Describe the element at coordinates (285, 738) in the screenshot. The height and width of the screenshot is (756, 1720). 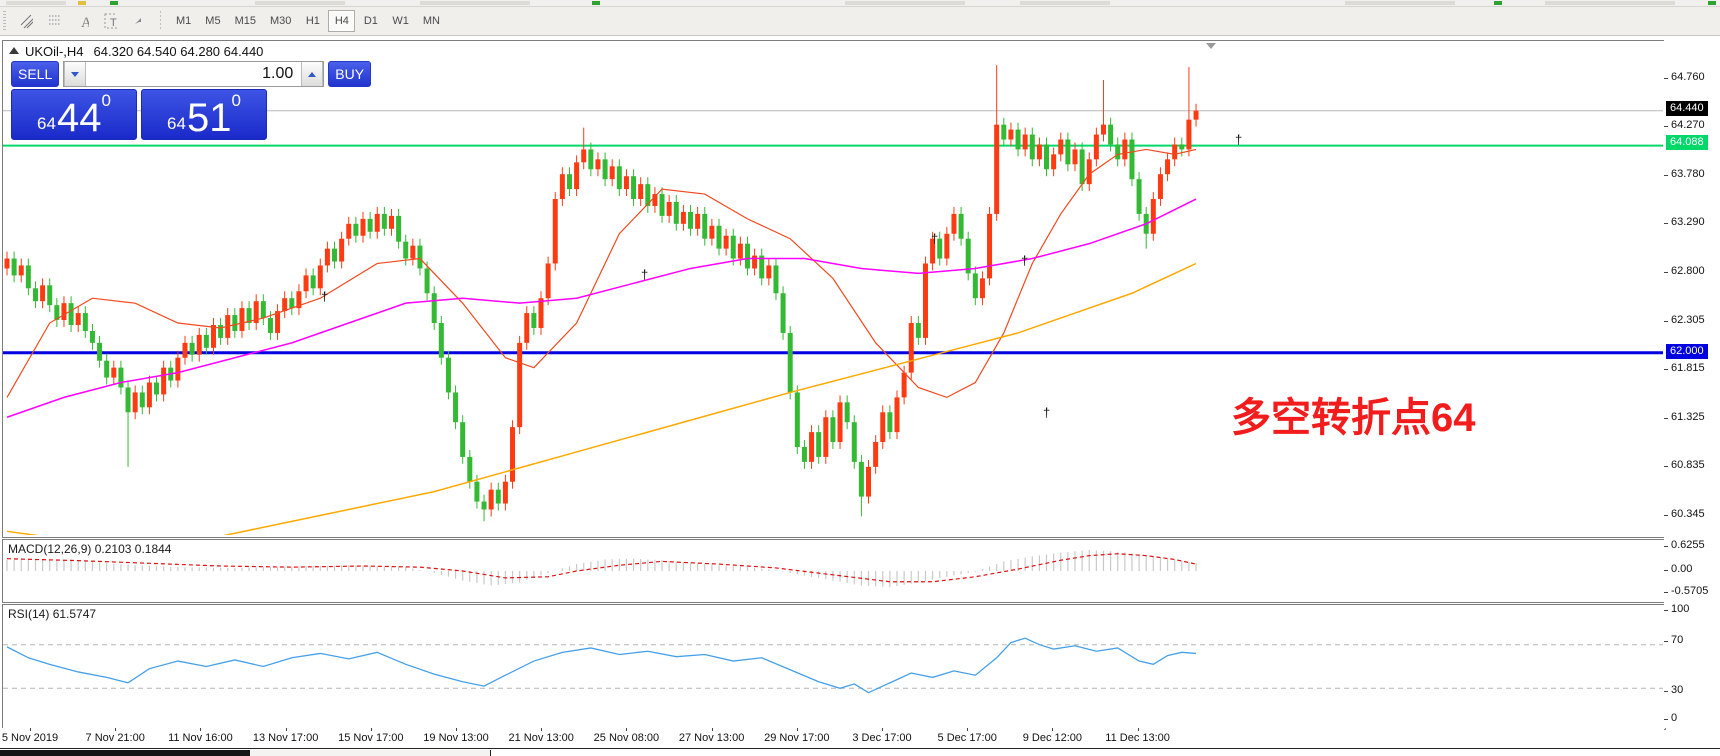
I see `time-label: 13 Nov 17:00` at that location.